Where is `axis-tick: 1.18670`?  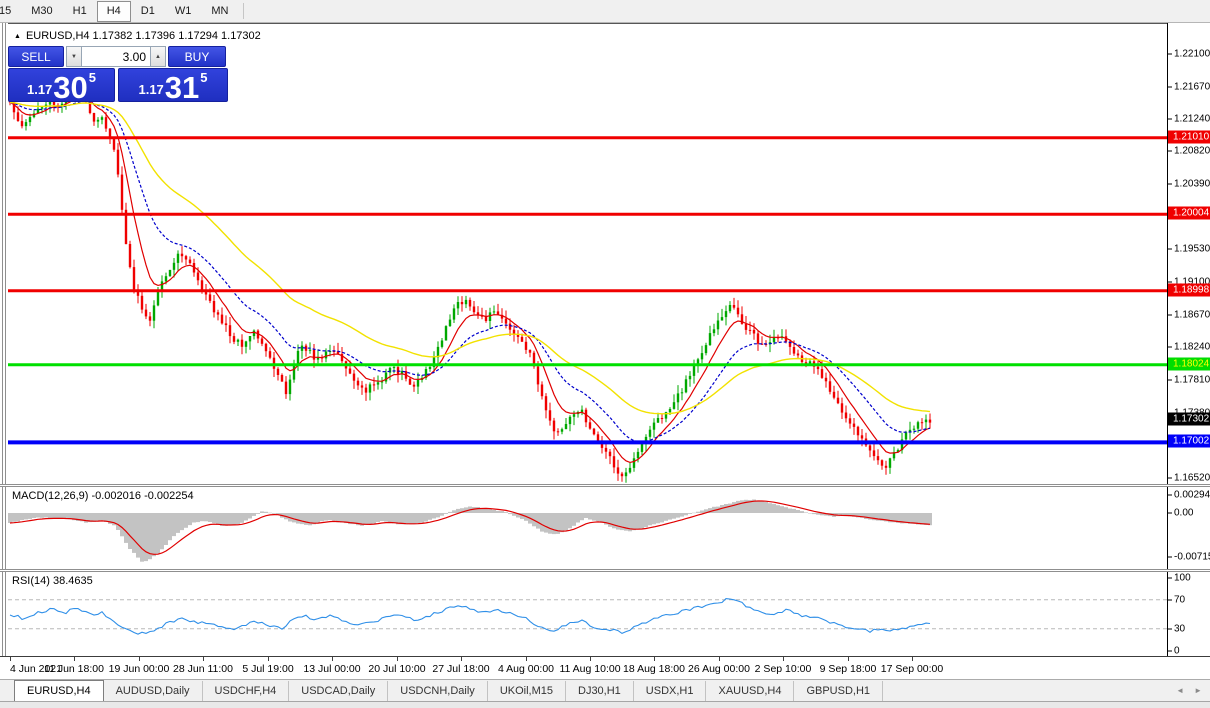
axis-tick: 1.18670 is located at coordinates (1189, 314).